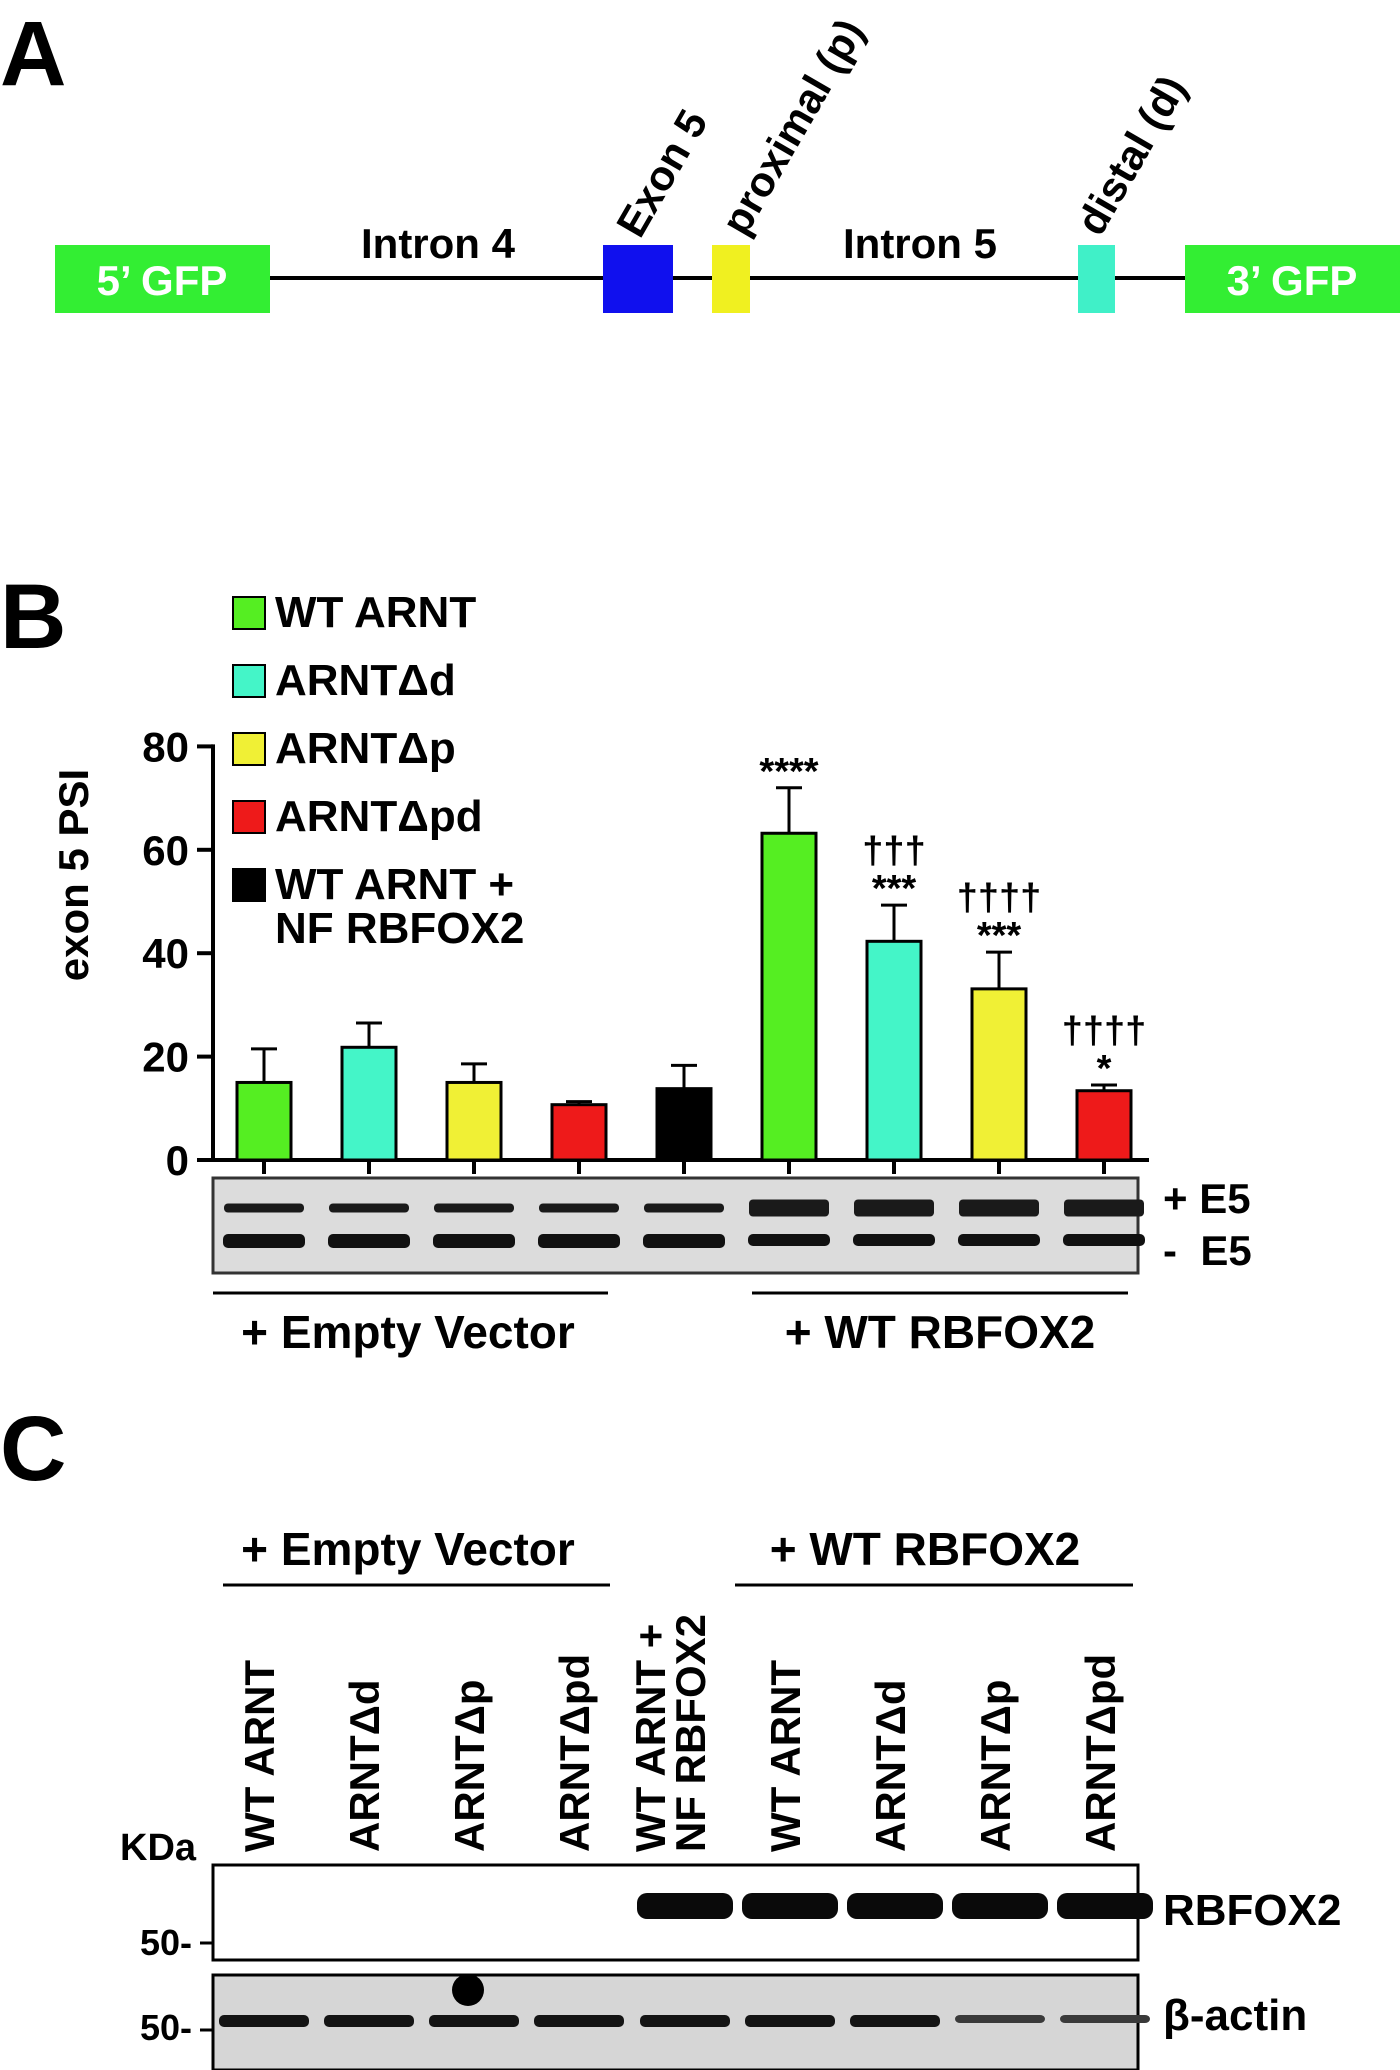 Image resolution: width=1400 pixels, height=2070 pixels. I want to click on kda-label: KDa, so click(158, 1848).